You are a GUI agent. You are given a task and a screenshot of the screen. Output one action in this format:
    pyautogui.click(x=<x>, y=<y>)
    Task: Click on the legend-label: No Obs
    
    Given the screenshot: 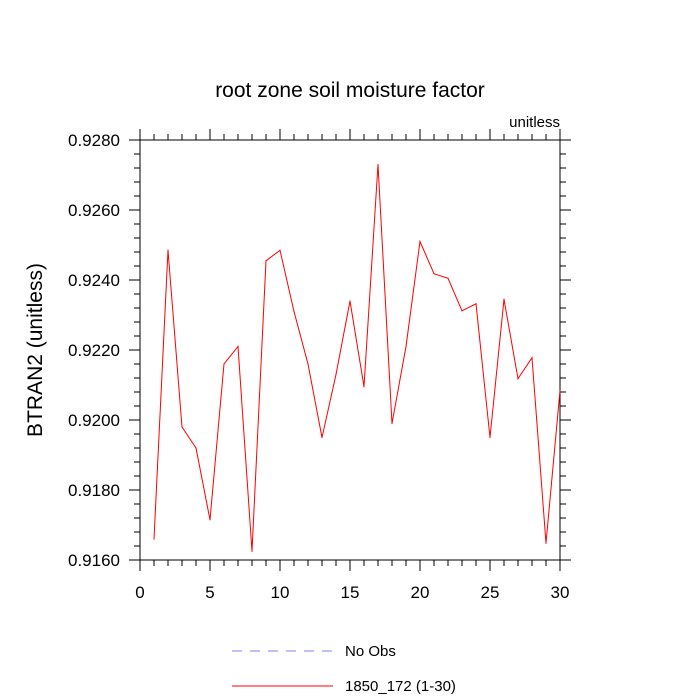 What is the action you would take?
    pyautogui.click(x=370, y=651)
    